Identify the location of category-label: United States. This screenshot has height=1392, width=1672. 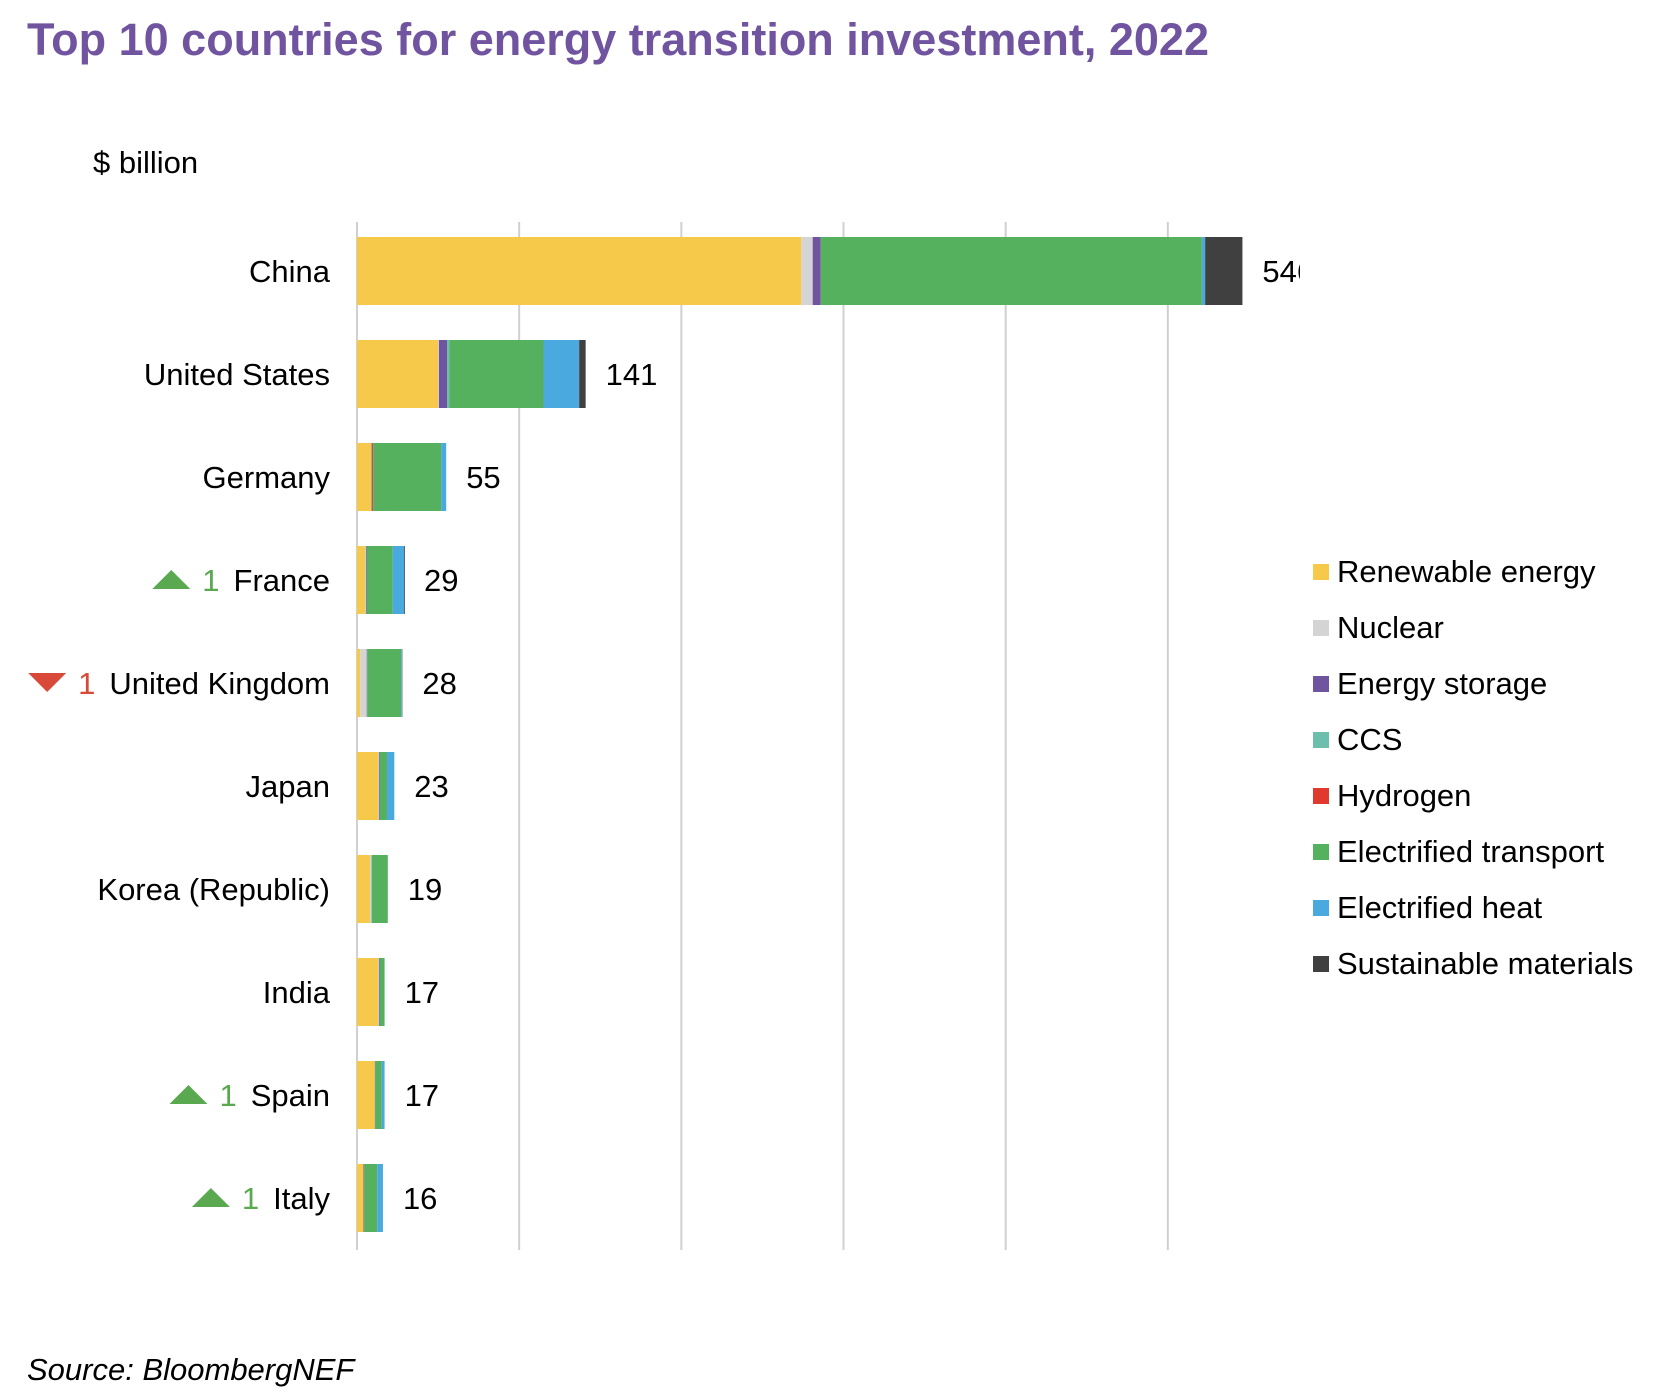
(237, 374).